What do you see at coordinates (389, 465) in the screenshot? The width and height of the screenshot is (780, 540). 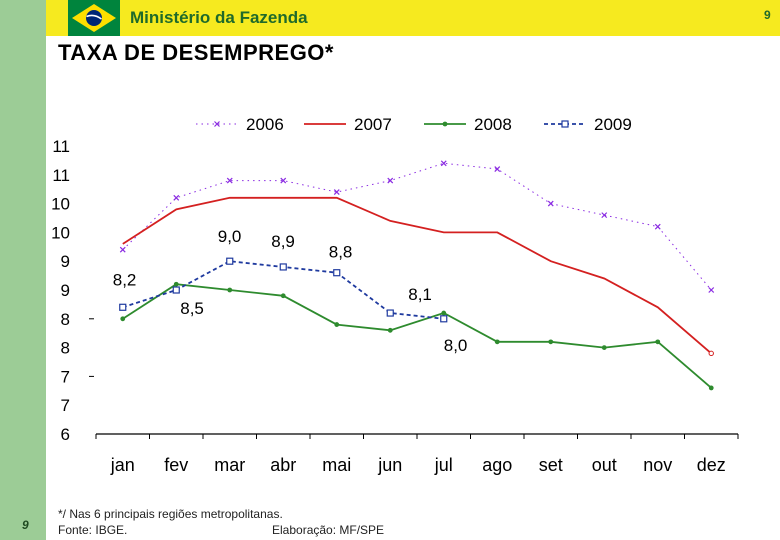 I see `x-tick-label: jun` at bounding box center [389, 465].